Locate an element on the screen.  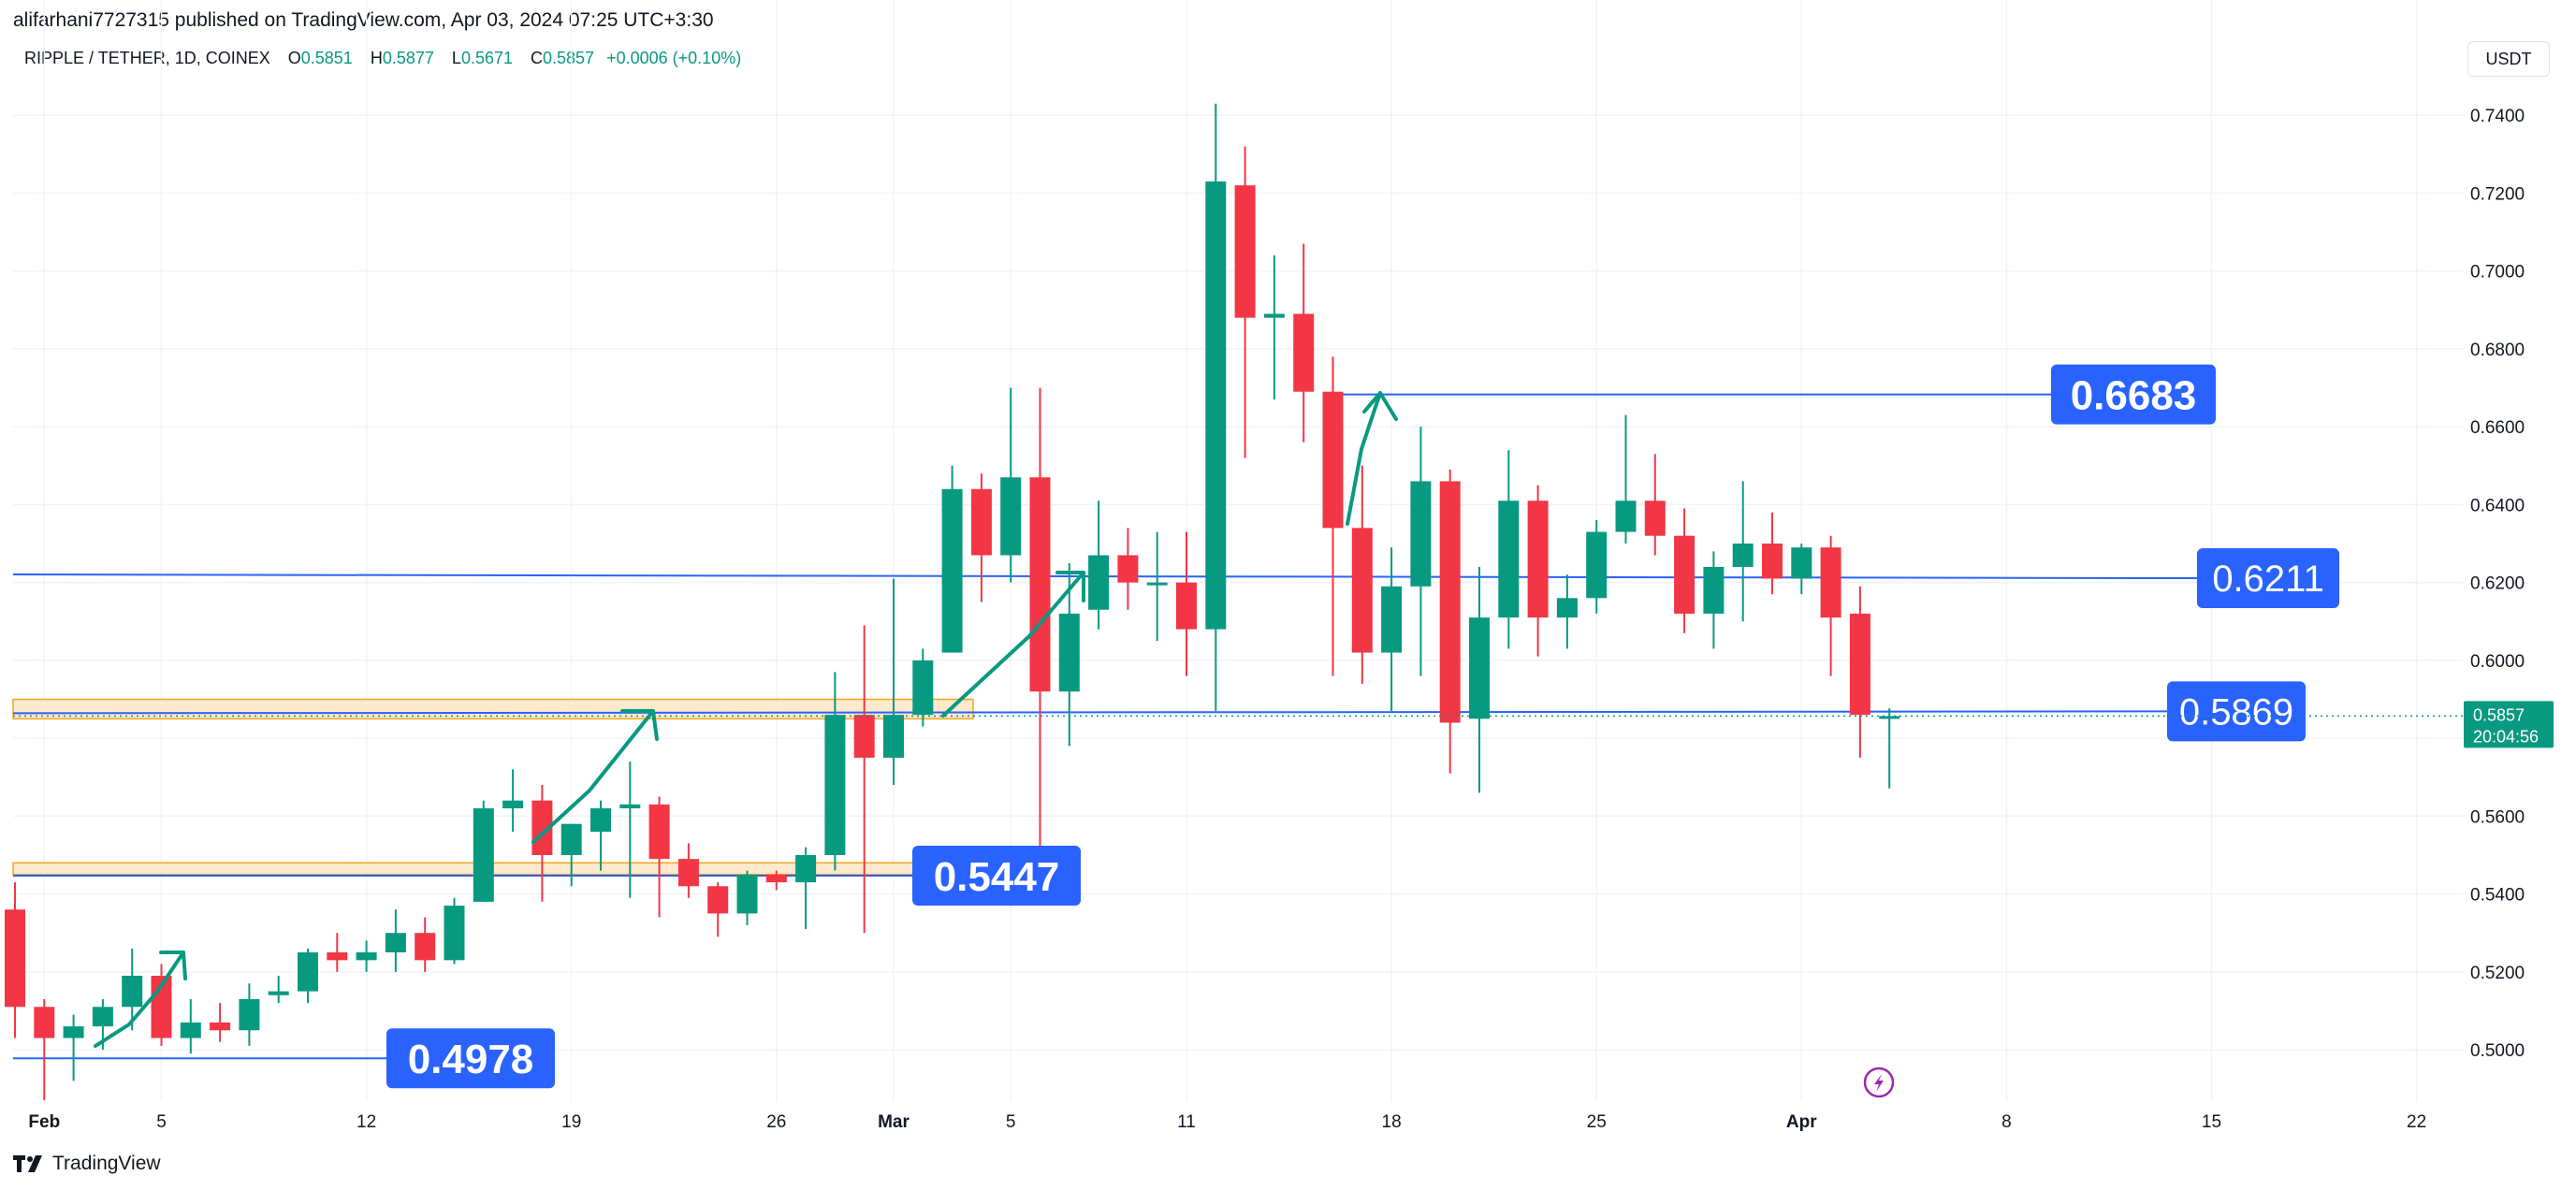
level-line is located at coordinates (1092, 712).